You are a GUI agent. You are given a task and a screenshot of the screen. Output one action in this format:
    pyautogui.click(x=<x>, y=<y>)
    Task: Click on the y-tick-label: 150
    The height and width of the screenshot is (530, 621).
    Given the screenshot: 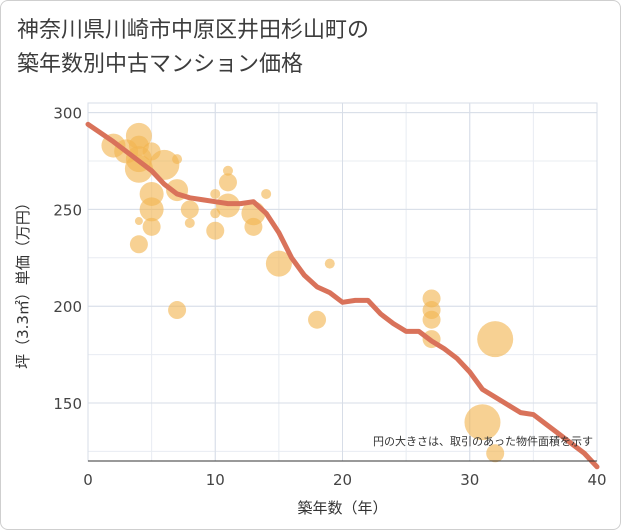 What is the action you would take?
    pyautogui.click(x=67, y=404)
    